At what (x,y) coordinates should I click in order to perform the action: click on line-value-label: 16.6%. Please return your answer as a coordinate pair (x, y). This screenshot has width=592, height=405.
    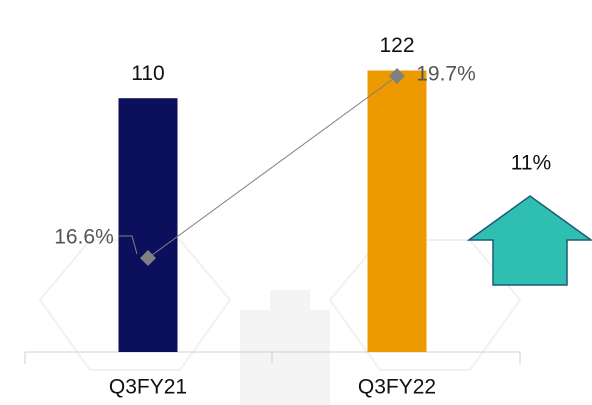
    Looking at the image, I should click on (84, 237).